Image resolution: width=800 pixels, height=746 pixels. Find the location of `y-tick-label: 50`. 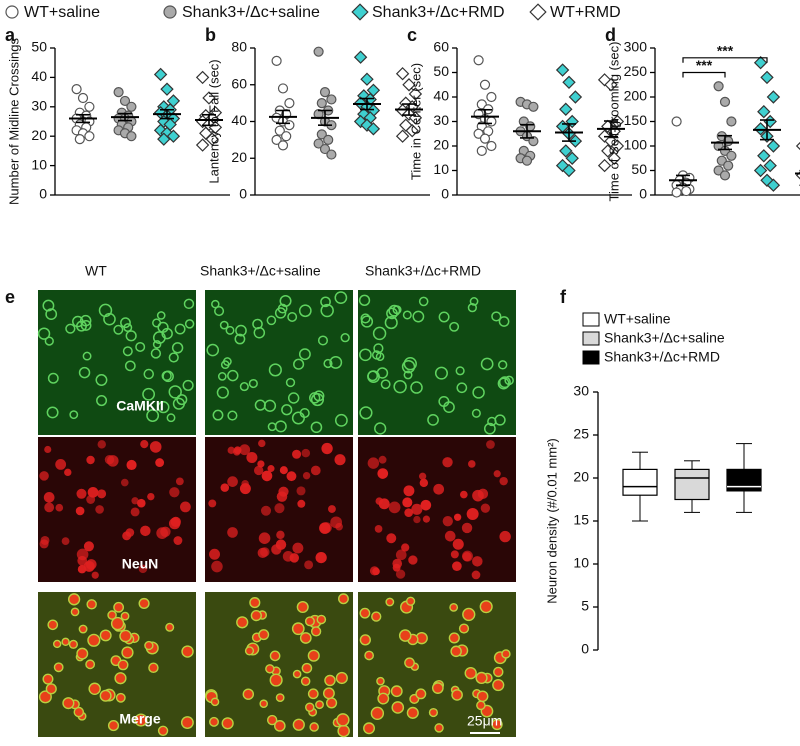

y-tick-label: 50 is located at coordinates (441, 71).